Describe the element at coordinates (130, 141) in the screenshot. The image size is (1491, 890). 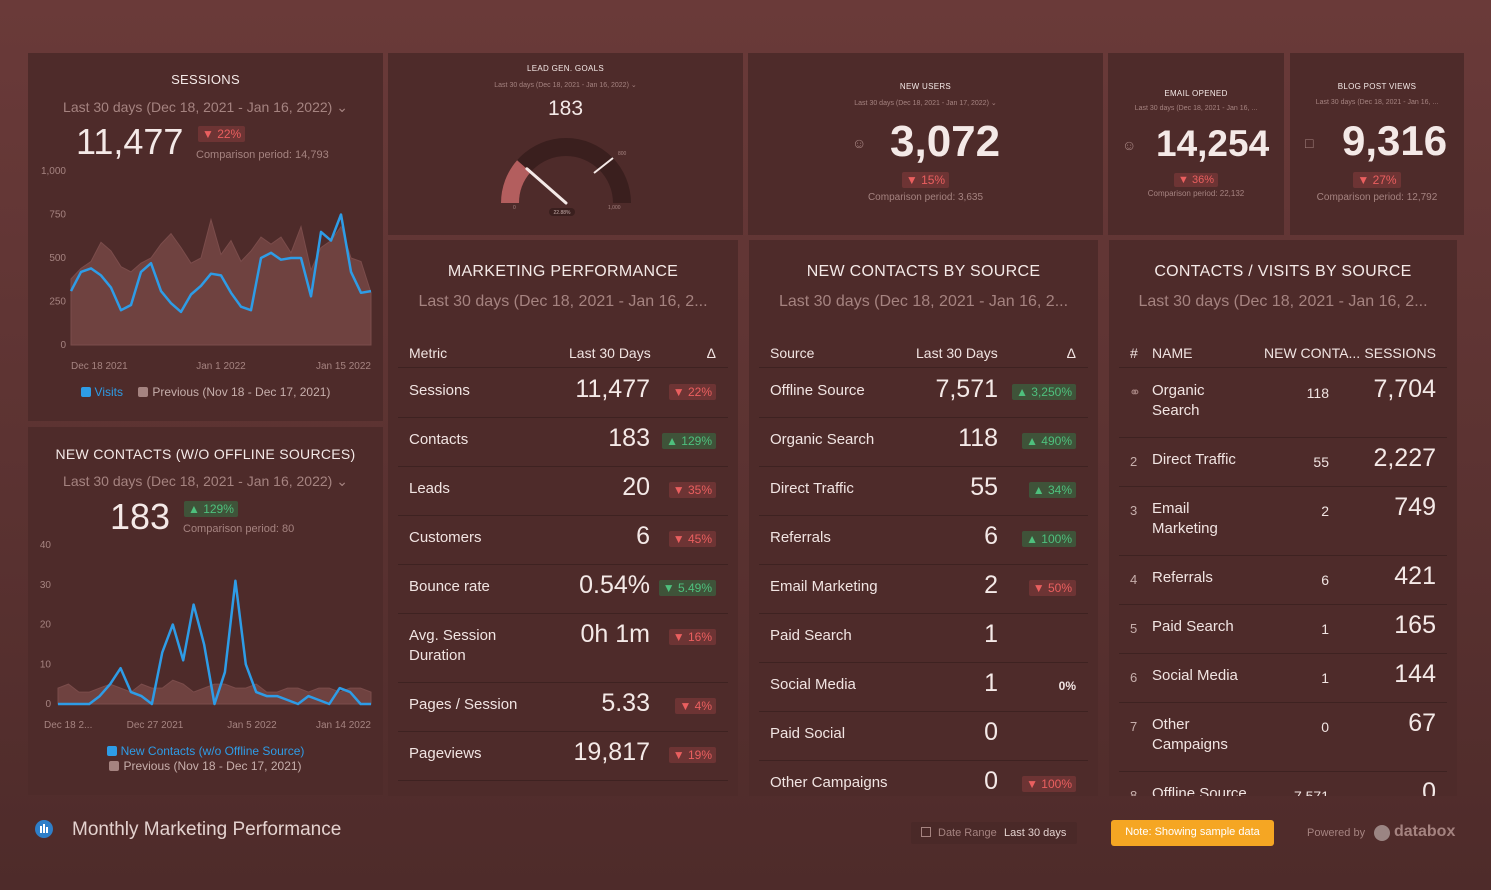
I see `sessions-value: 11,477` at that location.